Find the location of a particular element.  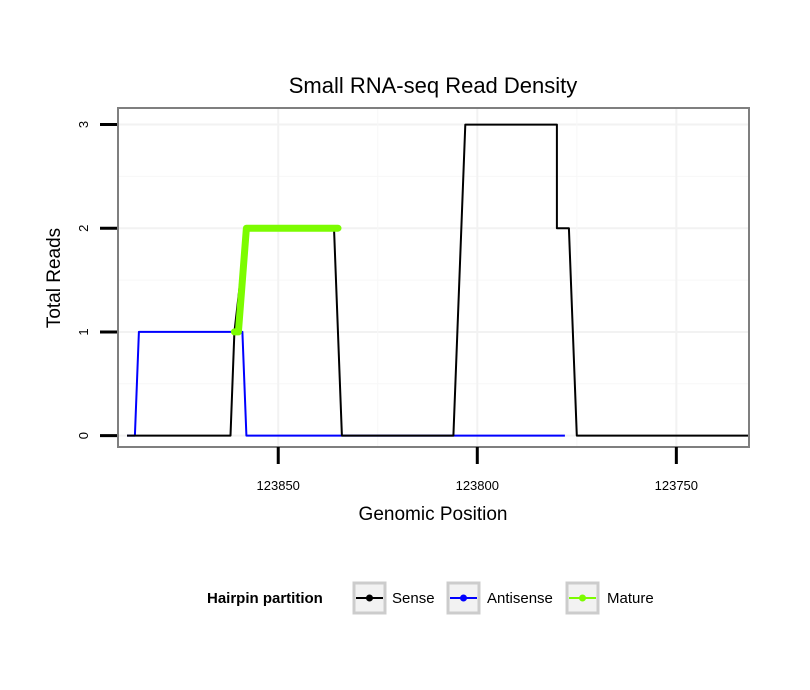

legend: Hairpin partition Sense Antisense Mature is located at coordinates (430, 598).